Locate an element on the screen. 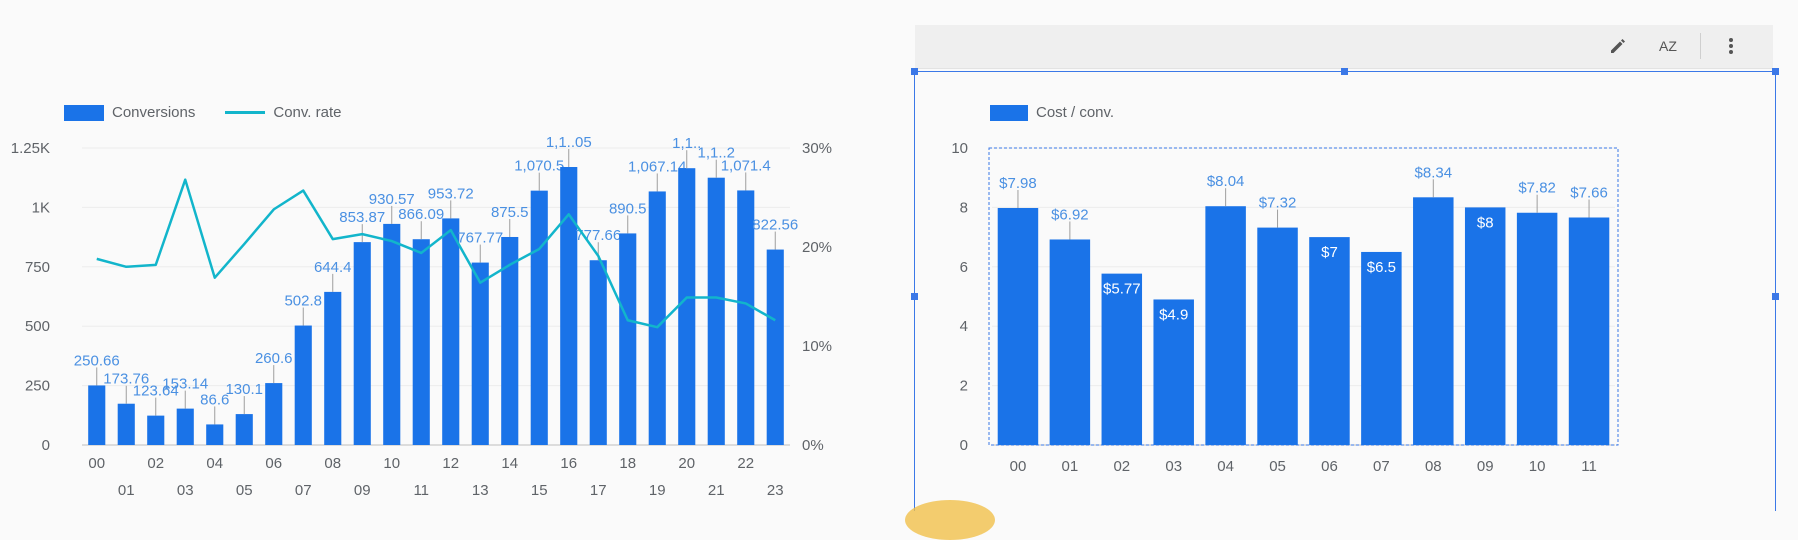  y-tick-label: 4 is located at coordinates (964, 326).